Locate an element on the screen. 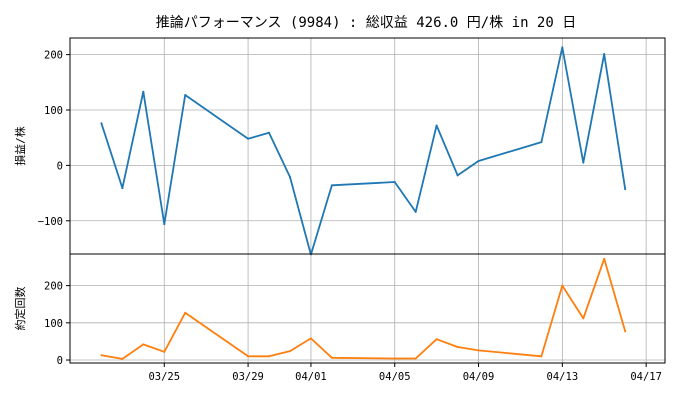  y-axis-label: 約定回数 is located at coordinates (20, 309).